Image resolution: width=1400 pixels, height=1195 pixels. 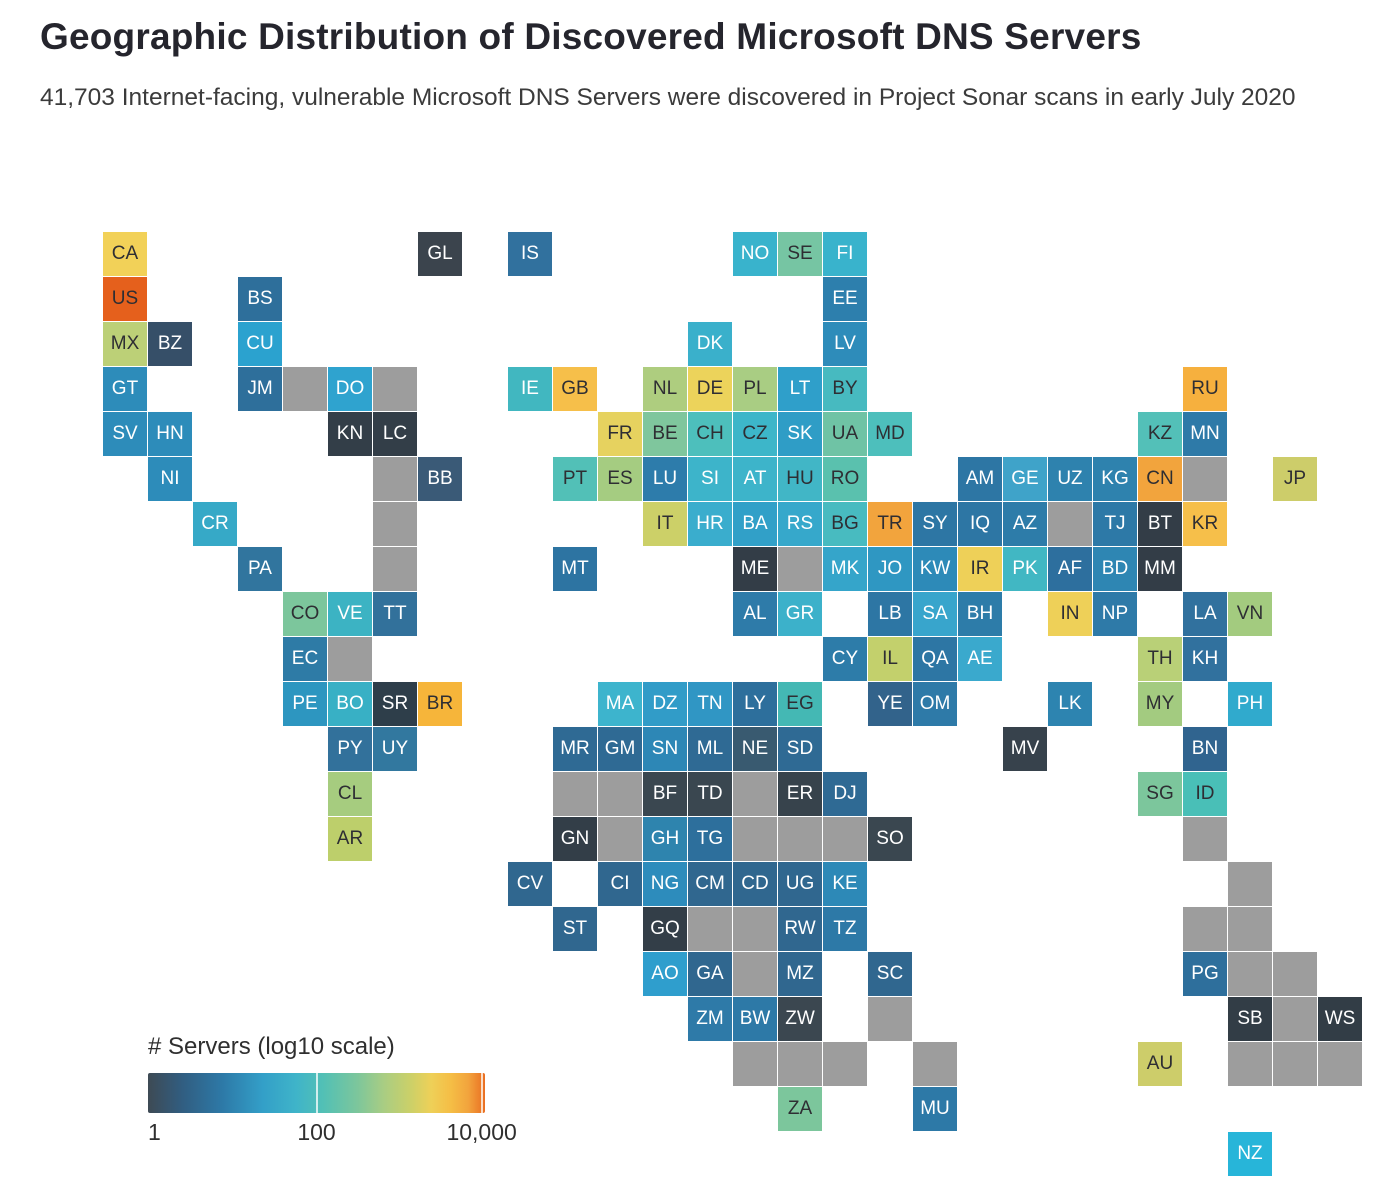 What do you see at coordinates (1250, 1019) in the screenshot?
I see `country-tile-SB: SB` at bounding box center [1250, 1019].